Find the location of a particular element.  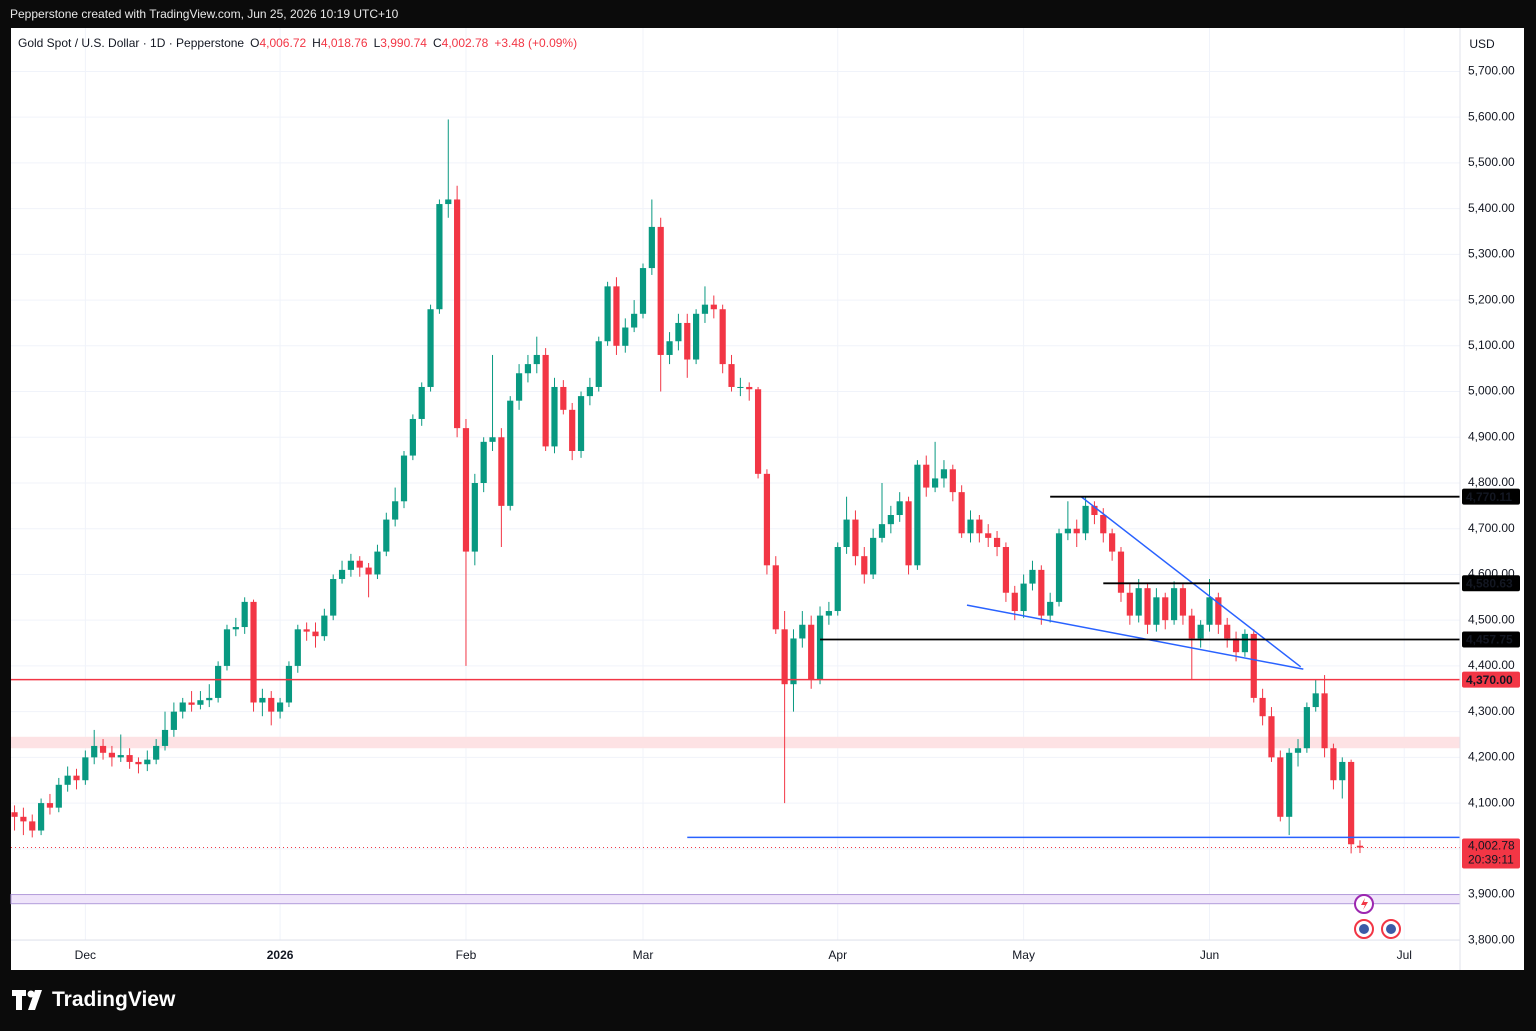

y-tick-label: 4,700.00 is located at coordinates (1491, 528).